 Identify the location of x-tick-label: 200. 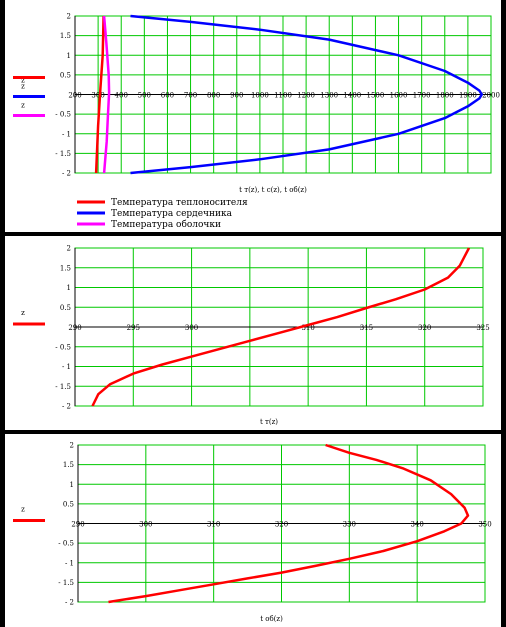
(74, 96).